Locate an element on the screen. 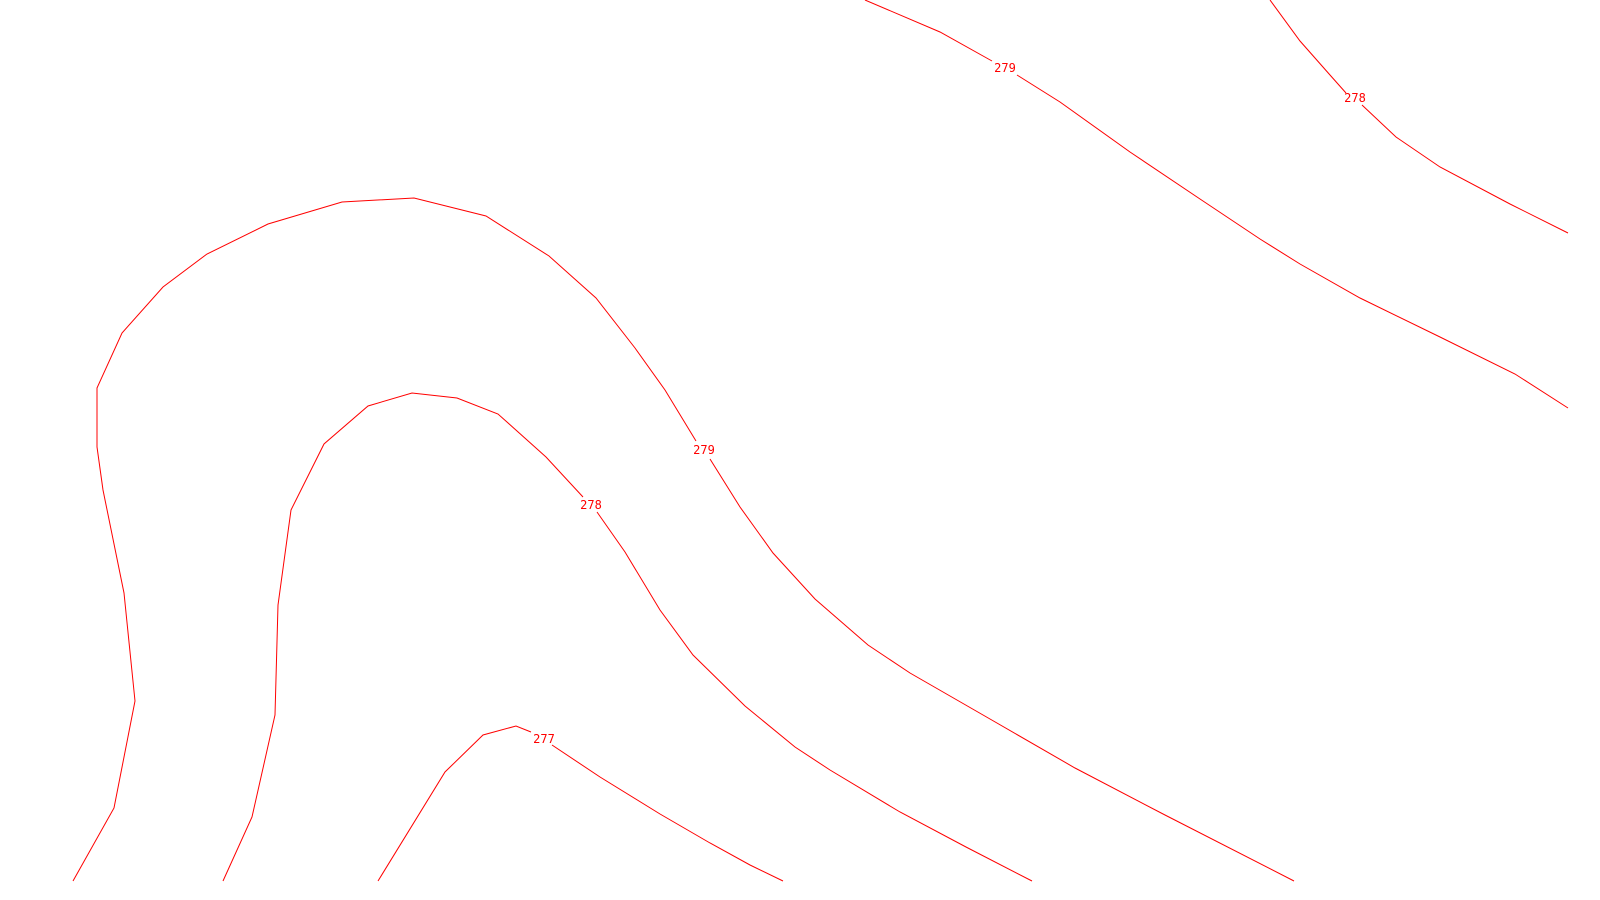  contour-277: 277 is located at coordinates (580, 803).